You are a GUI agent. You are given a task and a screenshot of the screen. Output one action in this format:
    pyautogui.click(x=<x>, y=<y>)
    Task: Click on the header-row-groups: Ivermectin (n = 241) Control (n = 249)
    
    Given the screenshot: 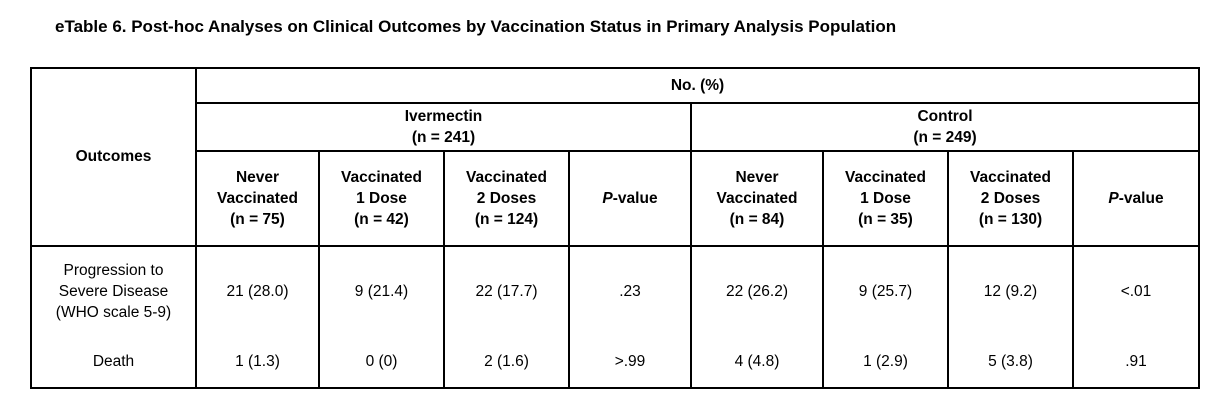 What is the action you would take?
    pyautogui.click(x=616, y=127)
    